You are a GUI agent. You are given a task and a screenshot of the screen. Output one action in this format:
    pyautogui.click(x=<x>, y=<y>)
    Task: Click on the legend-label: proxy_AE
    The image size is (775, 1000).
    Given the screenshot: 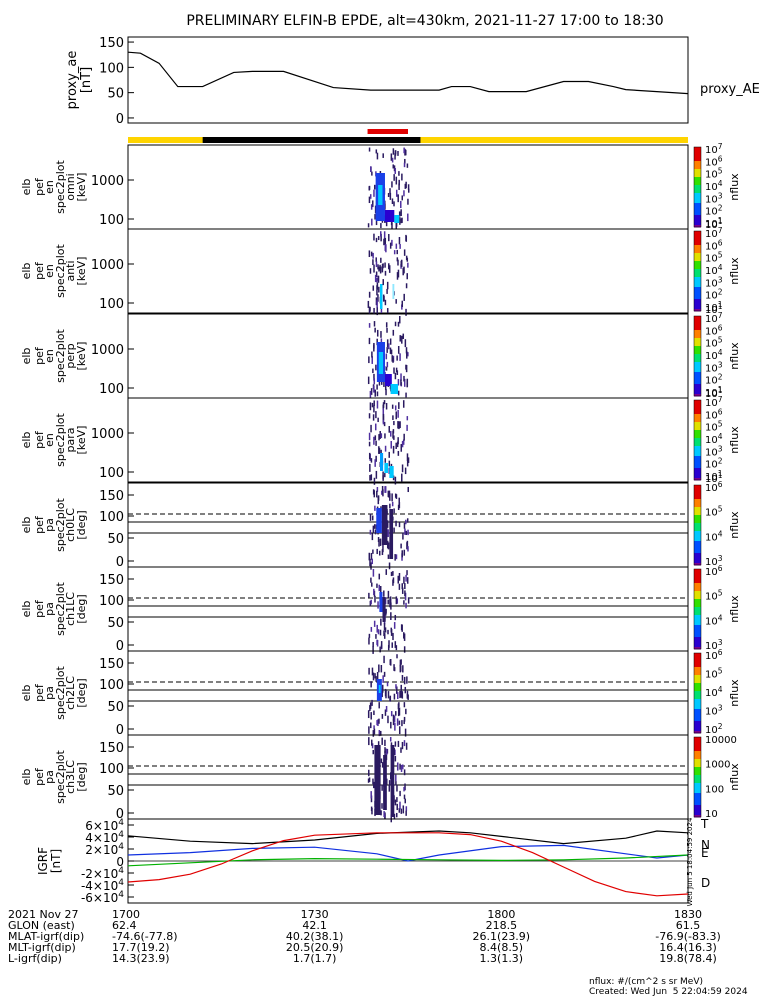 What is the action you would take?
    pyautogui.click(x=730, y=89)
    